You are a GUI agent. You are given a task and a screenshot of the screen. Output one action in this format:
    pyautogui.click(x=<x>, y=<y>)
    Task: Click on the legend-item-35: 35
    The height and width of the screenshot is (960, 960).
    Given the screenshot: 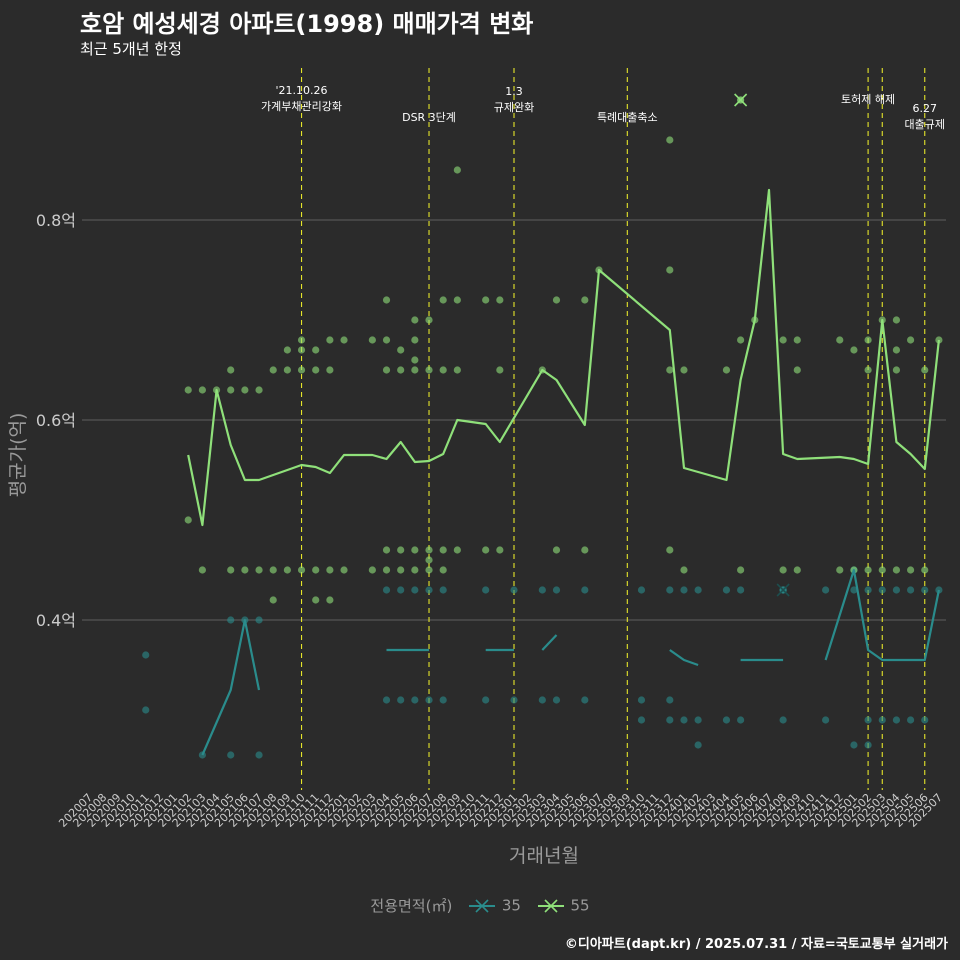 What is the action you would take?
    pyautogui.click(x=494, y=905)
    